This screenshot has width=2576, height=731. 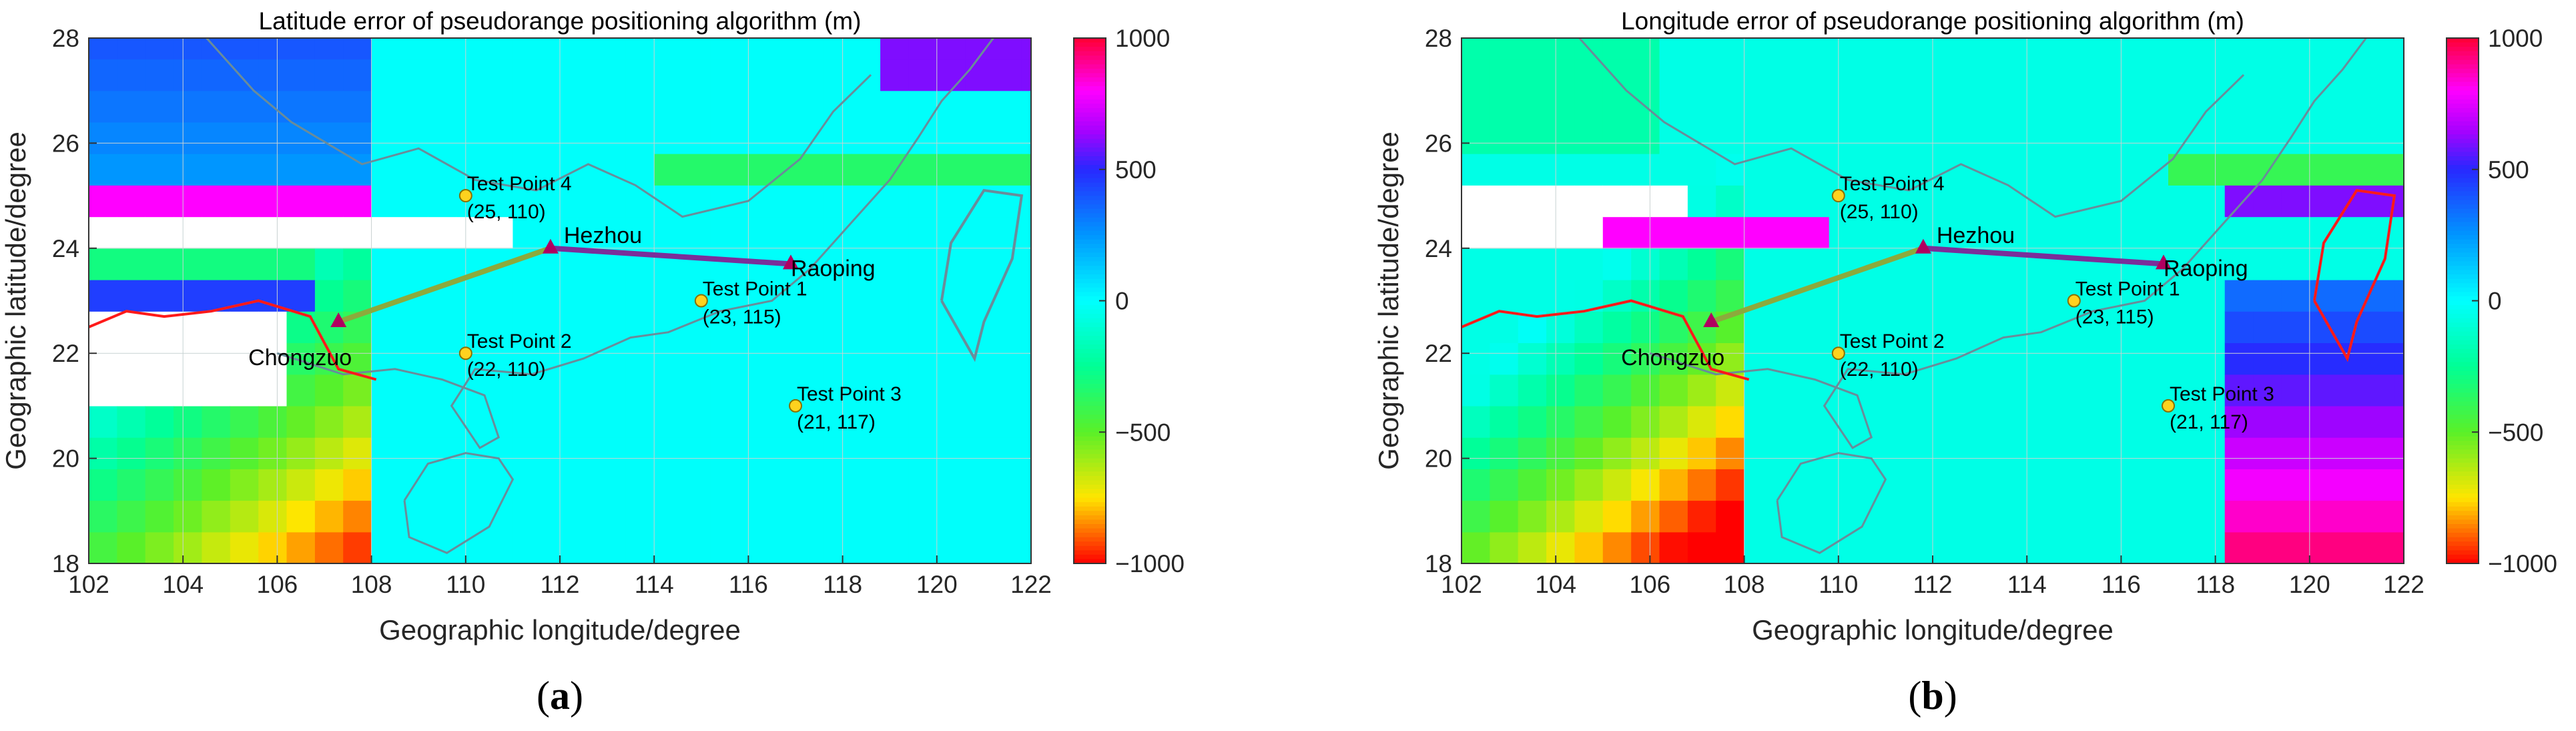 I want to click on test-point-label-3: Test Point 3, so click(x=849, y=394).